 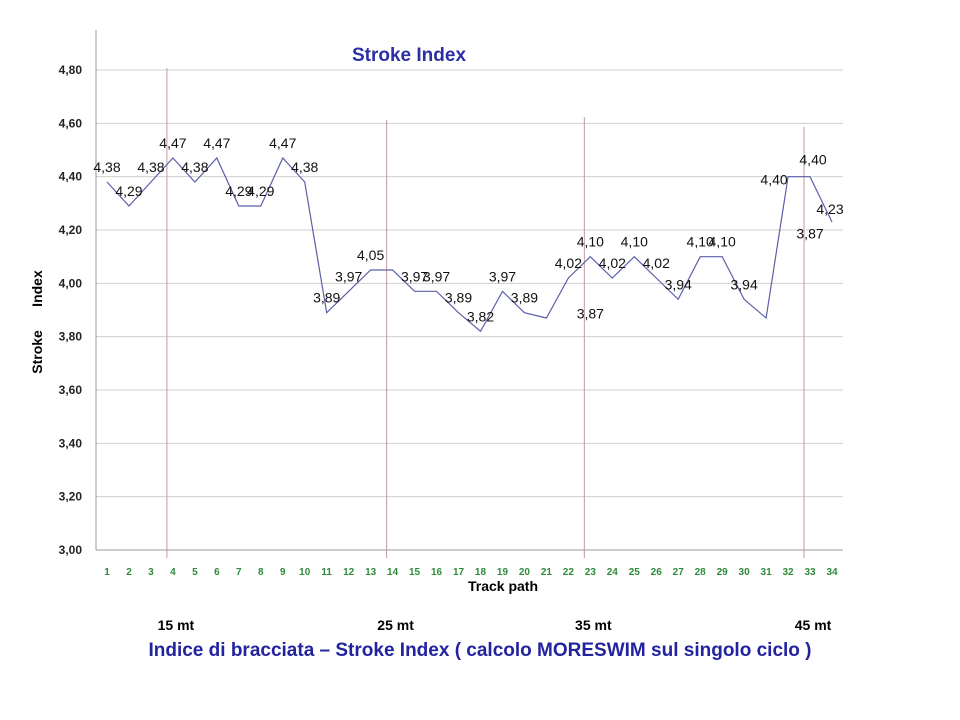 What do you see at coordinates (813, 625) in the screenshot?
I see `distance-marker-label: 45 mt` at bounding box center [813, 625].